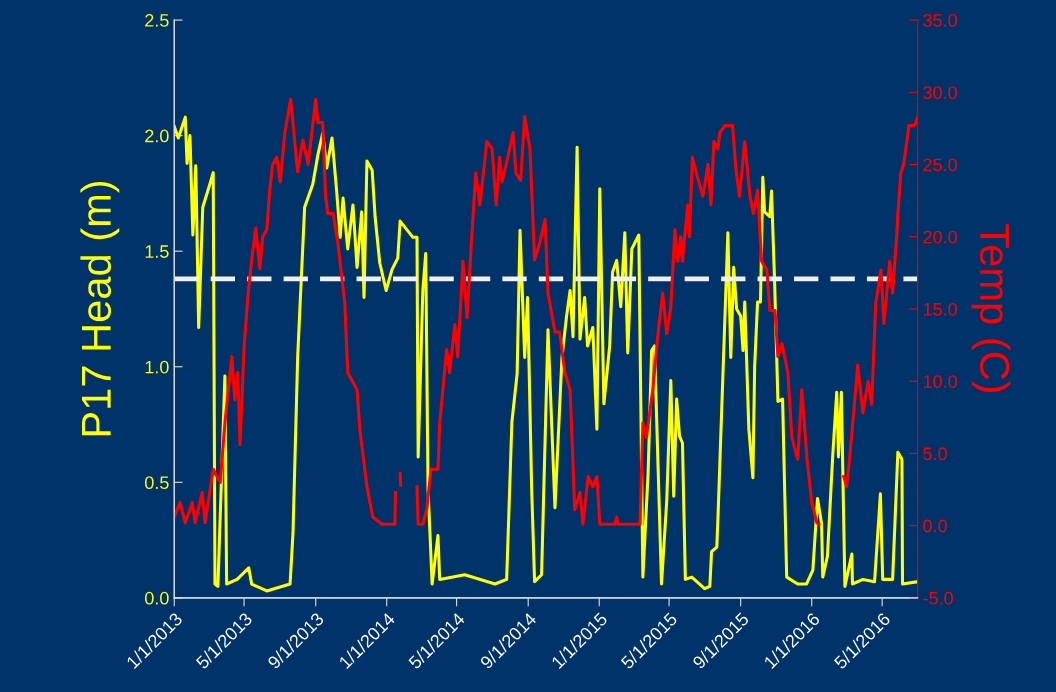  I want to click on y-tick-label: 0.5, so click(156, 483).